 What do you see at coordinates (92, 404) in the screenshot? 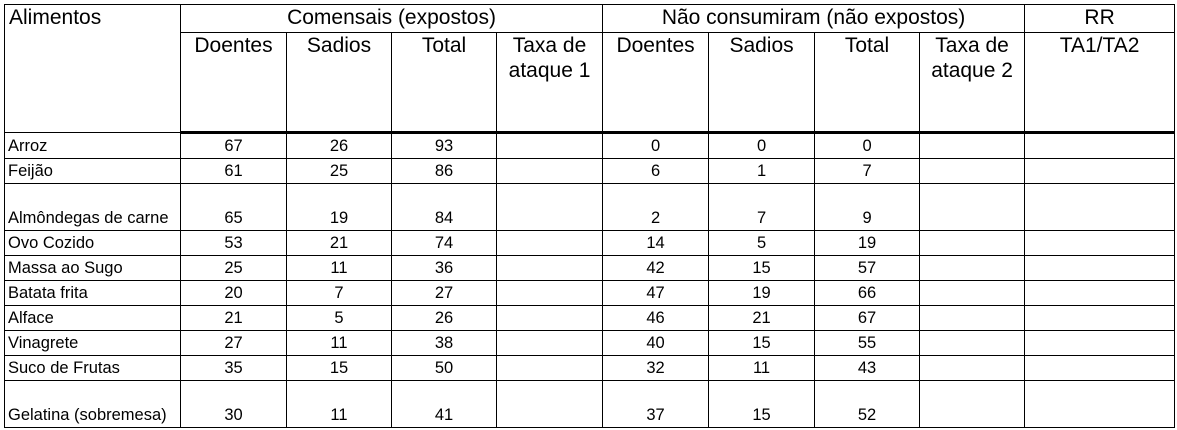
I see `cell-food: Gelatina (sobremesa)` at bounding box center [92, 404].